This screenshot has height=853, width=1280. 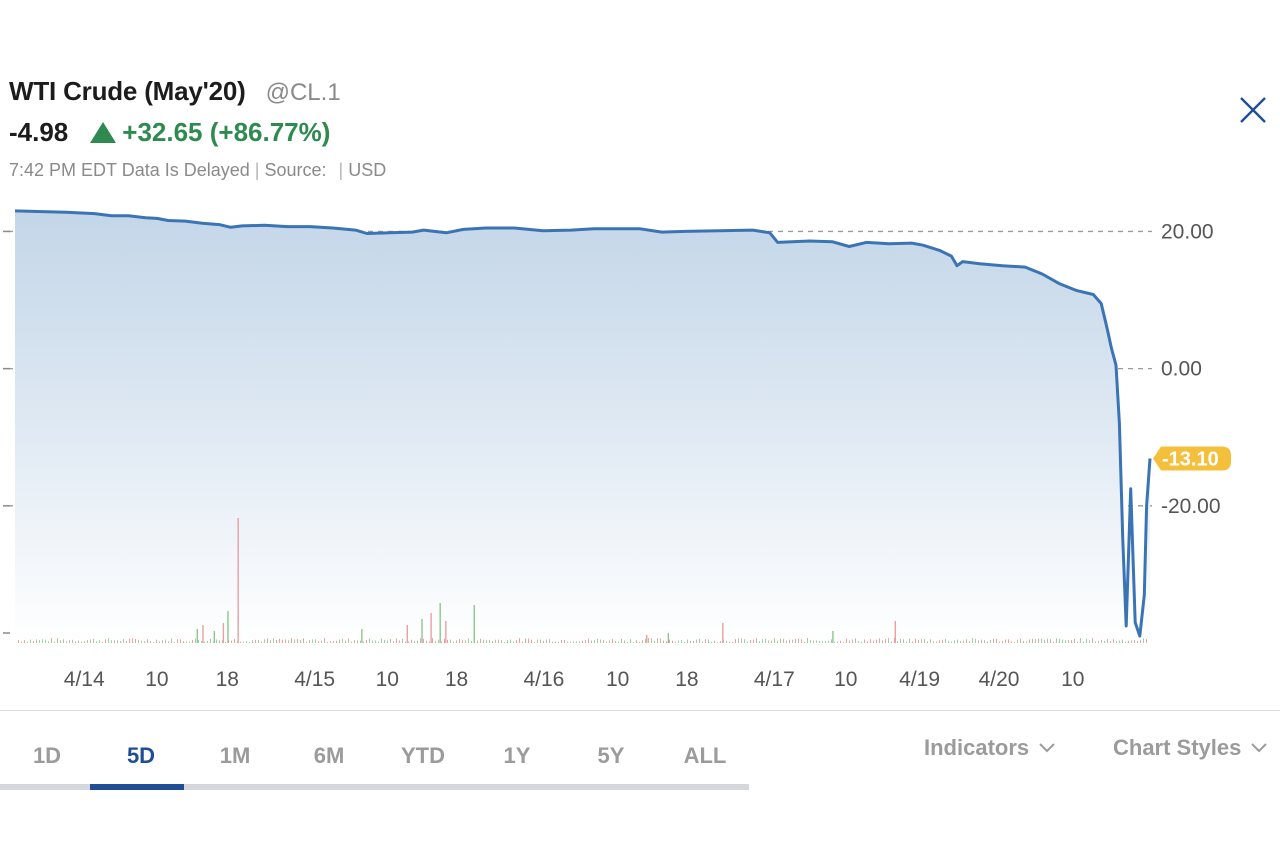 I want to click on tab-6m: 6M, so click(x=329, y=755).